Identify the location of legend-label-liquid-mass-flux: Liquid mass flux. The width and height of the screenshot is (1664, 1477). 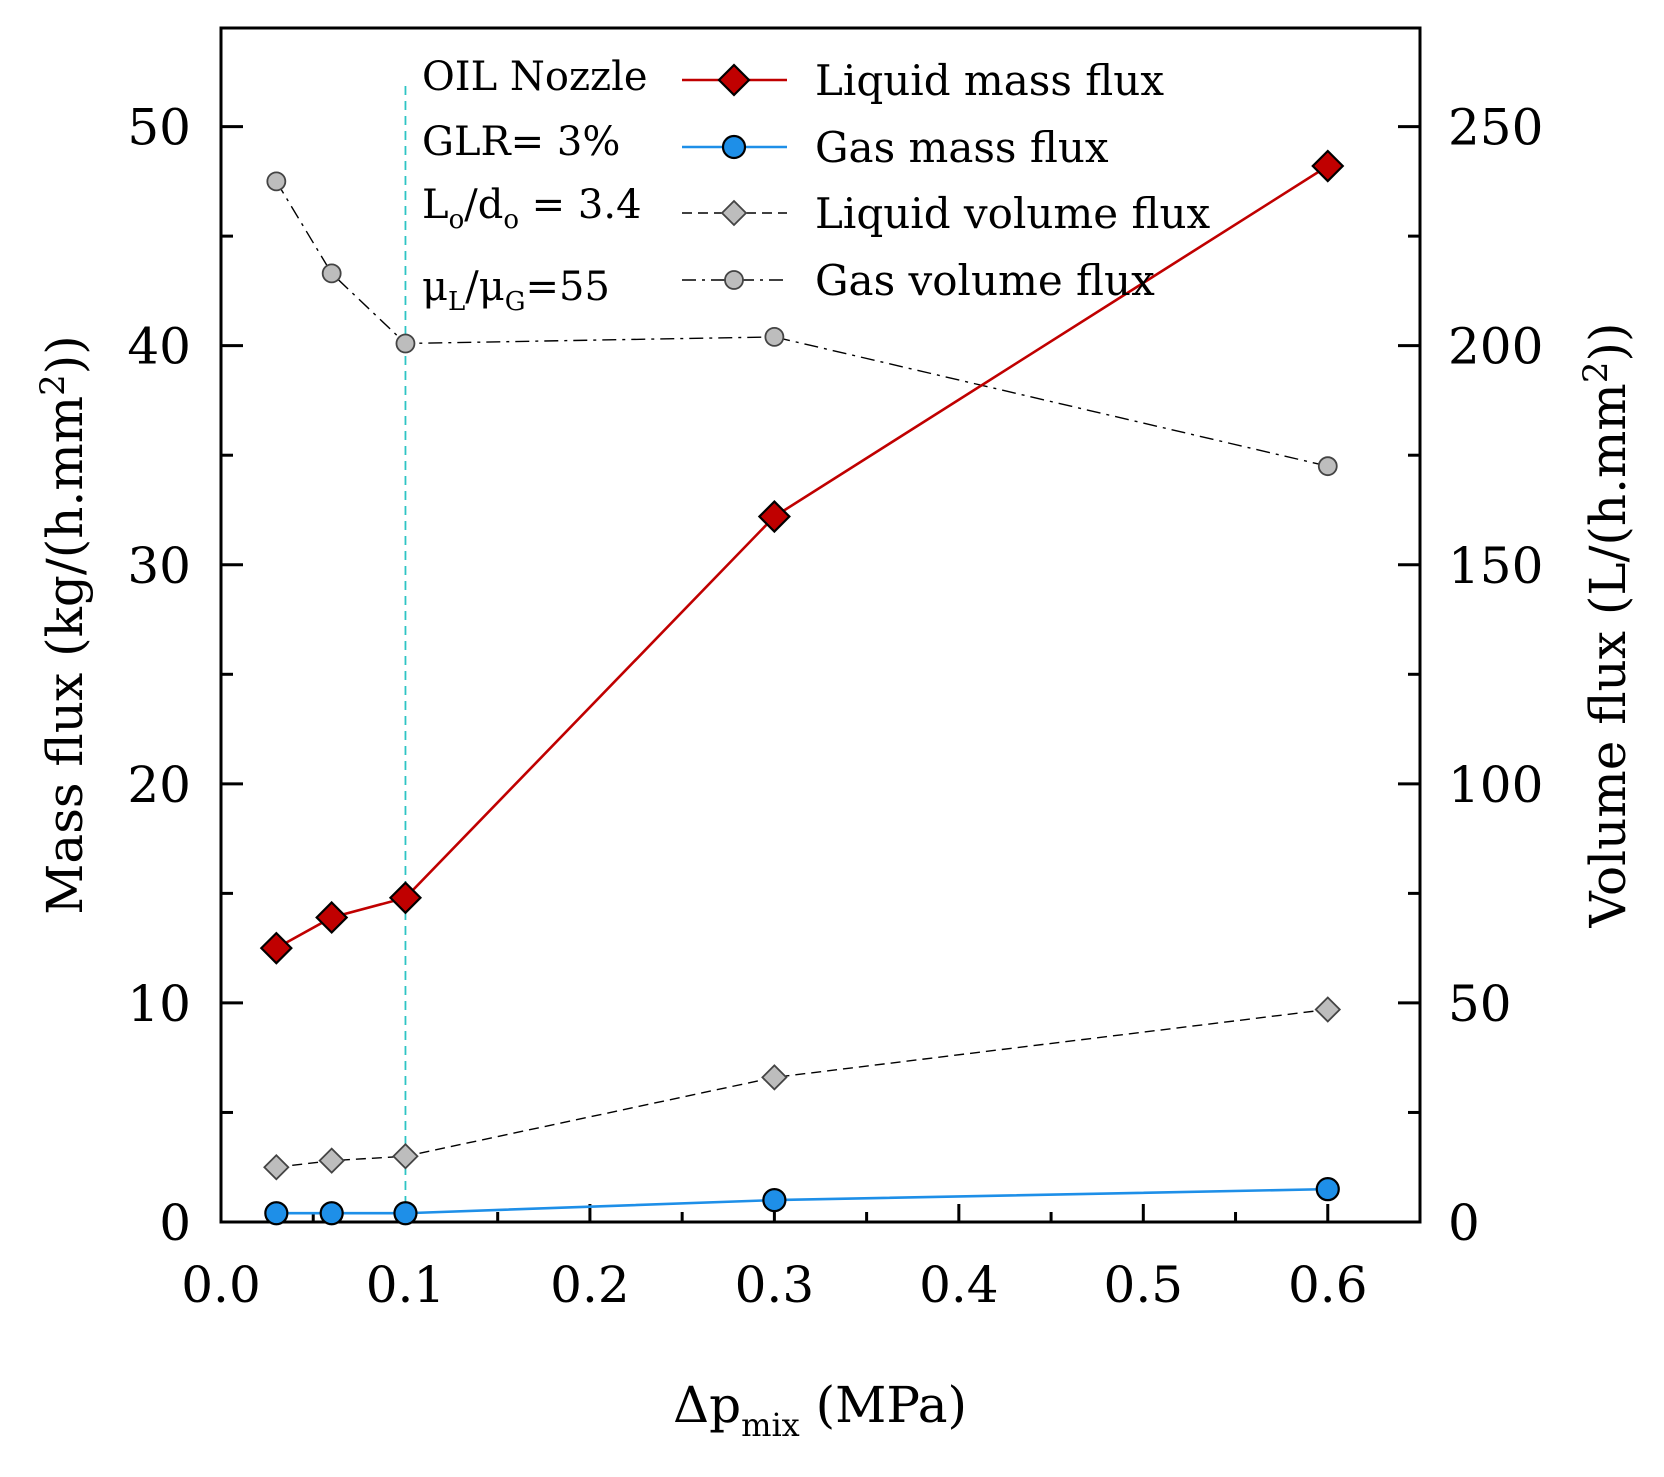
(989, 80).